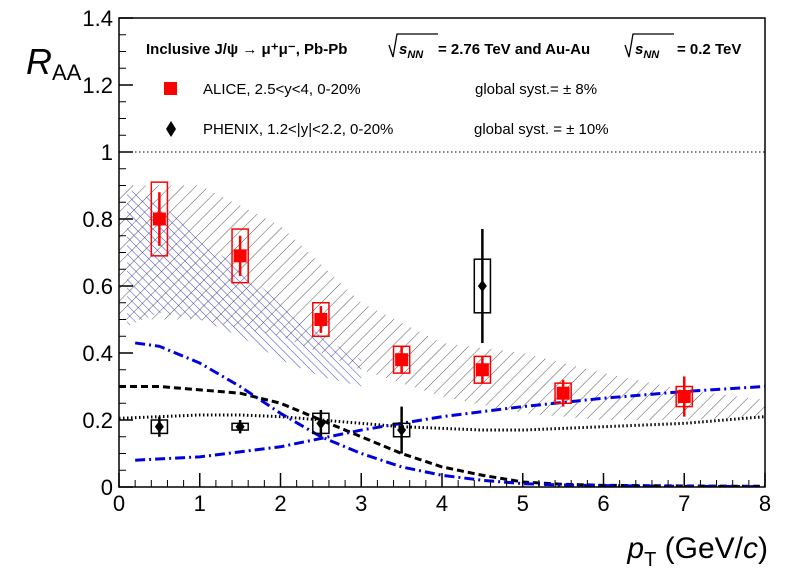 Image resolution: width=788 pixels, height=571 pixels. I want to click on y-tick-label: 0.2, so click(97, 420).